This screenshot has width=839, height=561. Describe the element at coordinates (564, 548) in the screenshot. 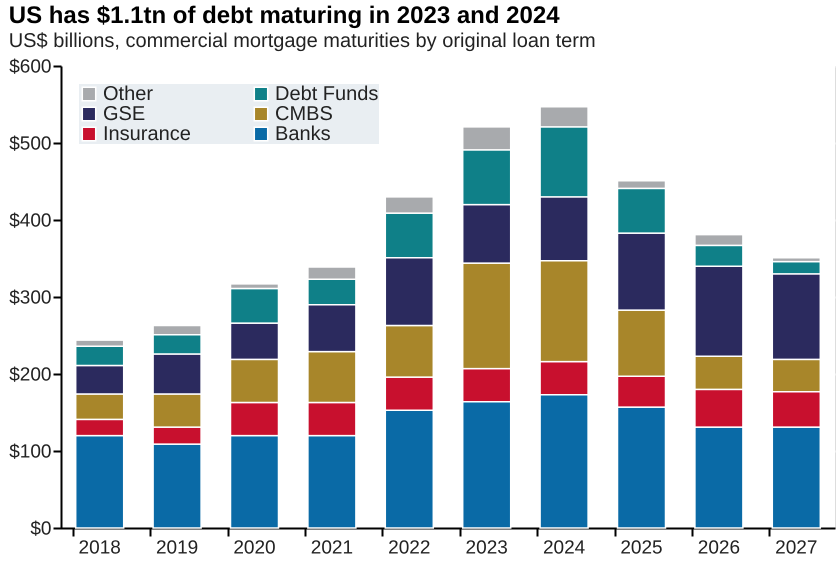

I see `x-tick-label: 2024` at that location.